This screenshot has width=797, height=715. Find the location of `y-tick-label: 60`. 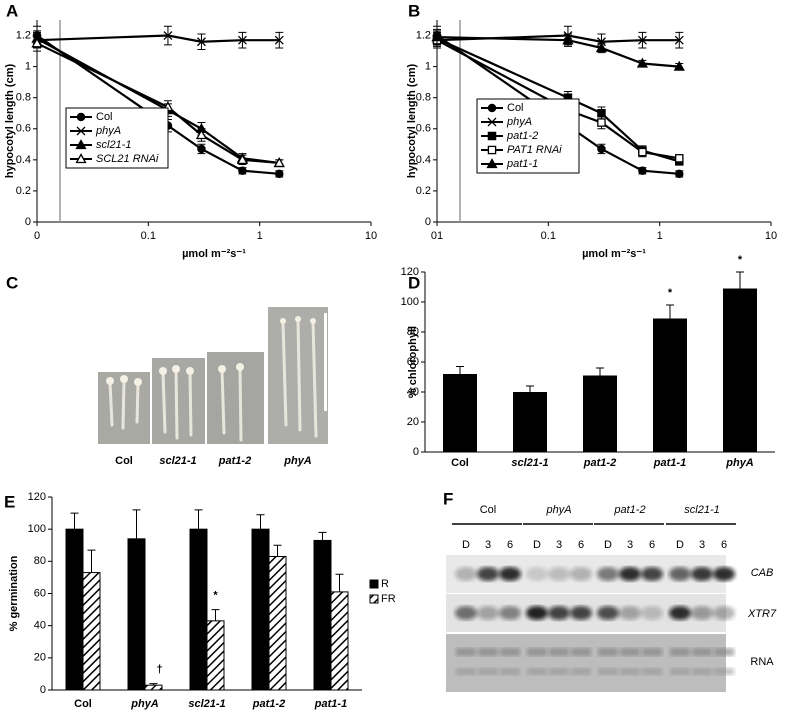

y-tick-label: 60 is located at coordinates (413, 362).